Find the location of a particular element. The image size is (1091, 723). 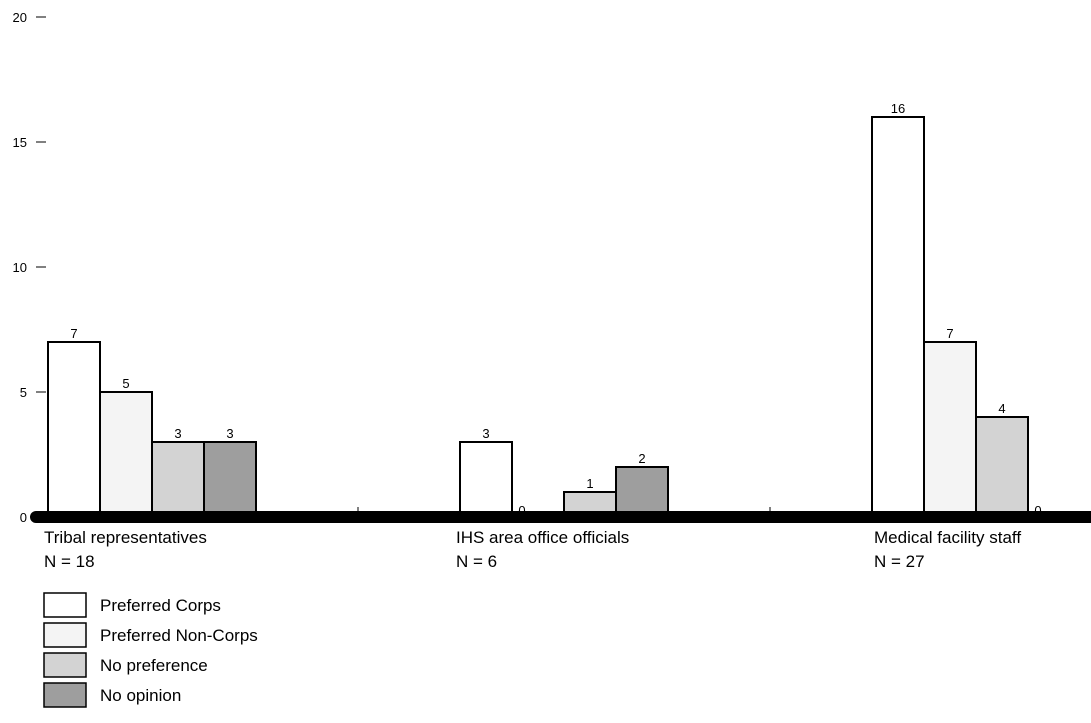

y-tick-label: 0 is located at coordinates (23, 517).